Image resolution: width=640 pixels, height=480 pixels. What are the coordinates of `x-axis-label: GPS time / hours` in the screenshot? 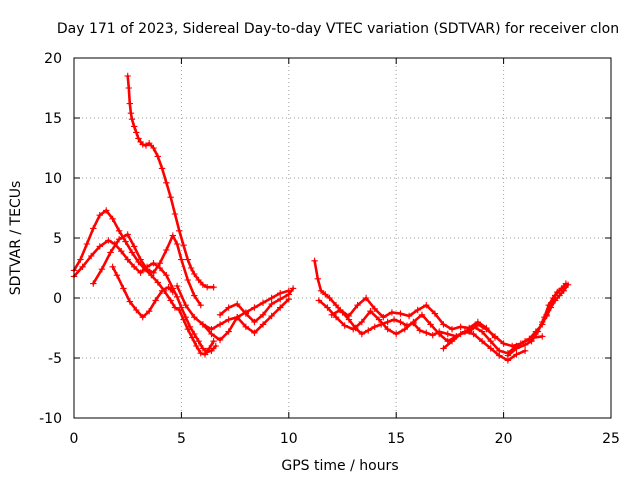 It's located at (339, 466).